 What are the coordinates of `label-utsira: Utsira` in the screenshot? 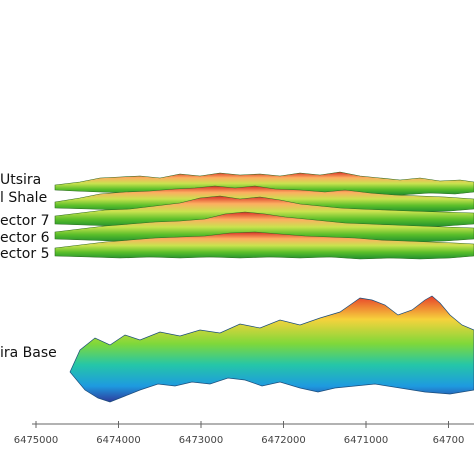 It's located at (21, 180).